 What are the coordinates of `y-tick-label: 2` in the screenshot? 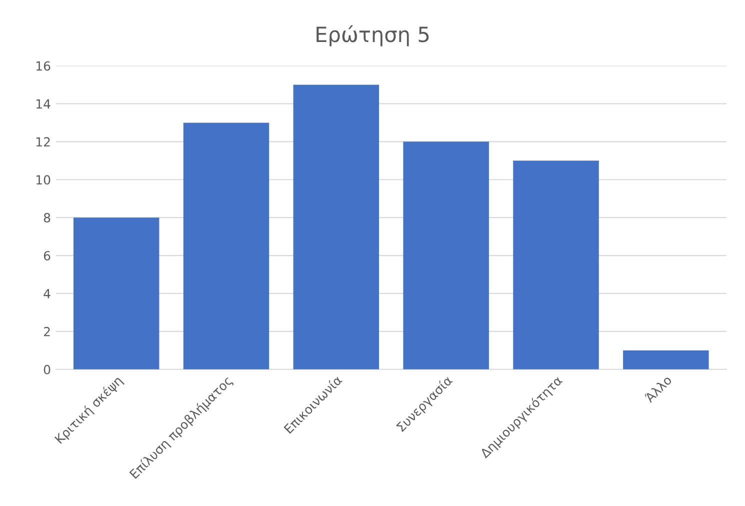 It's located at (47, 331).